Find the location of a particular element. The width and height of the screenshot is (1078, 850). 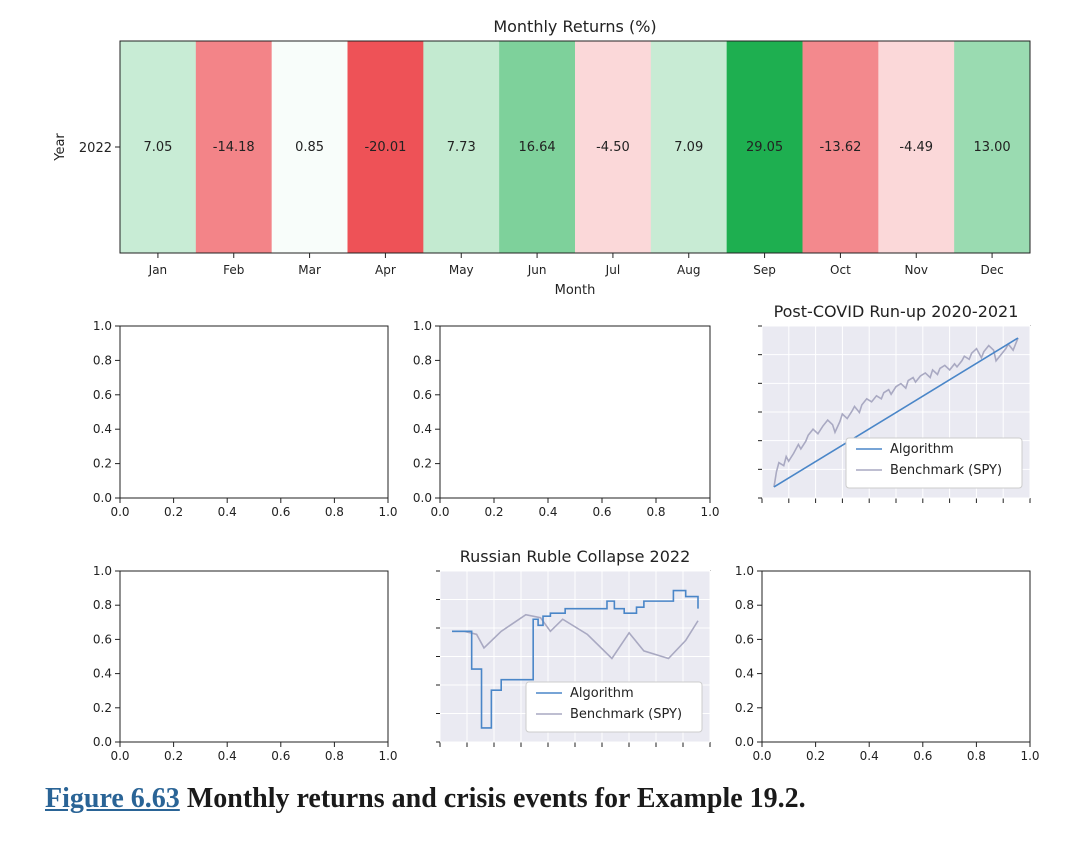

heatmap-cell-jan is located at coordinates (158, 147).